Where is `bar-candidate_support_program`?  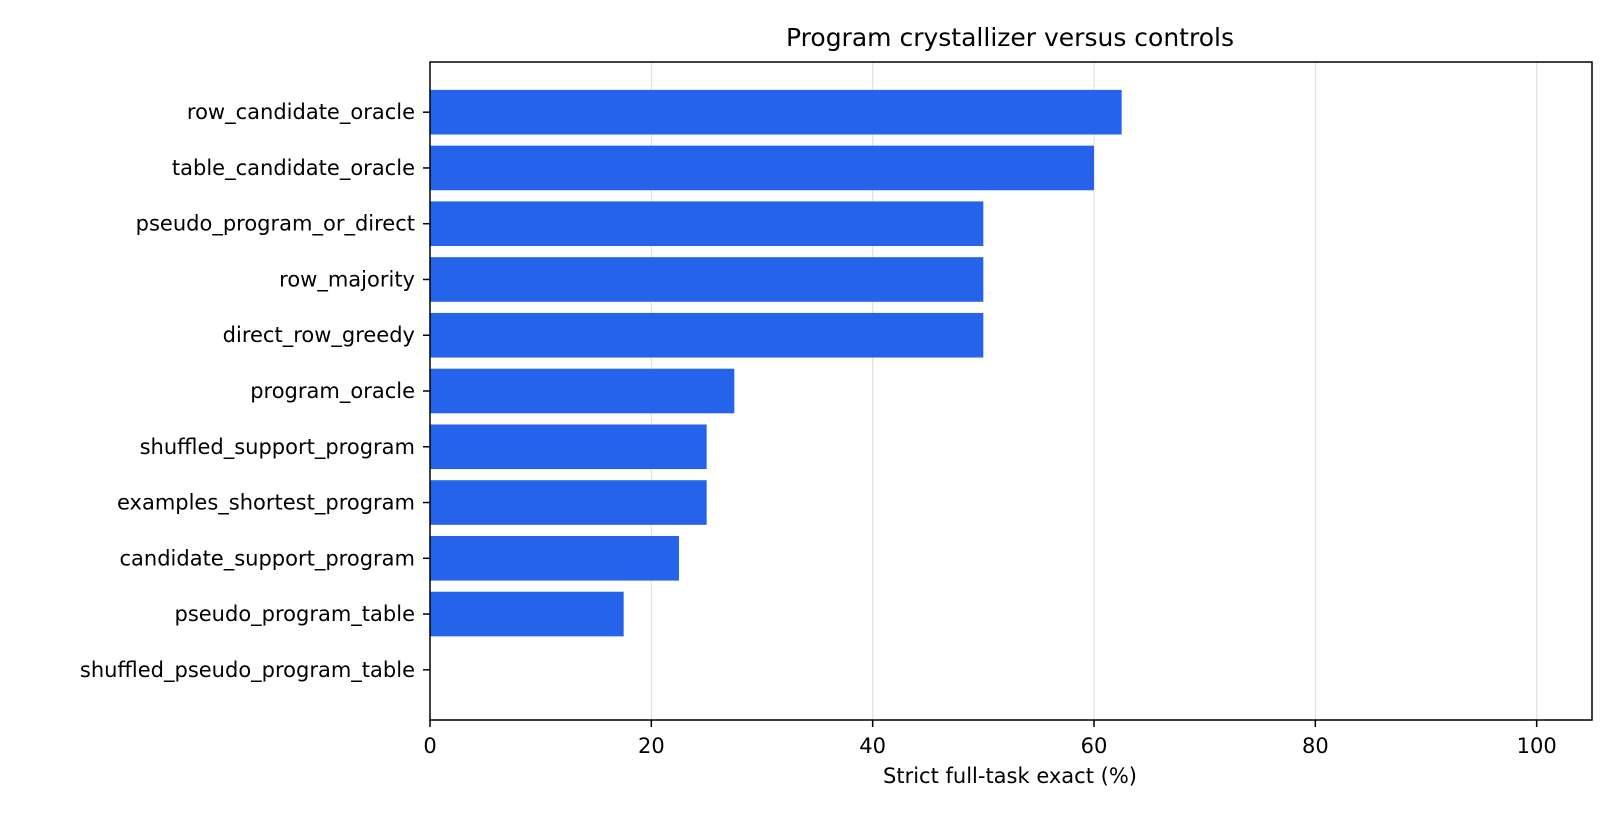
bar-candidate_support_program is located at coordinates (554, 558).